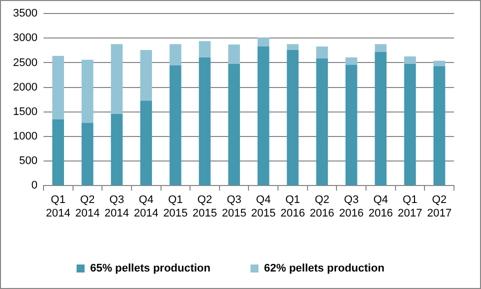  Describe the element at coordinates (234, 207) in the screenshot. I see `x-tick-label: Q3 2015` at that location.